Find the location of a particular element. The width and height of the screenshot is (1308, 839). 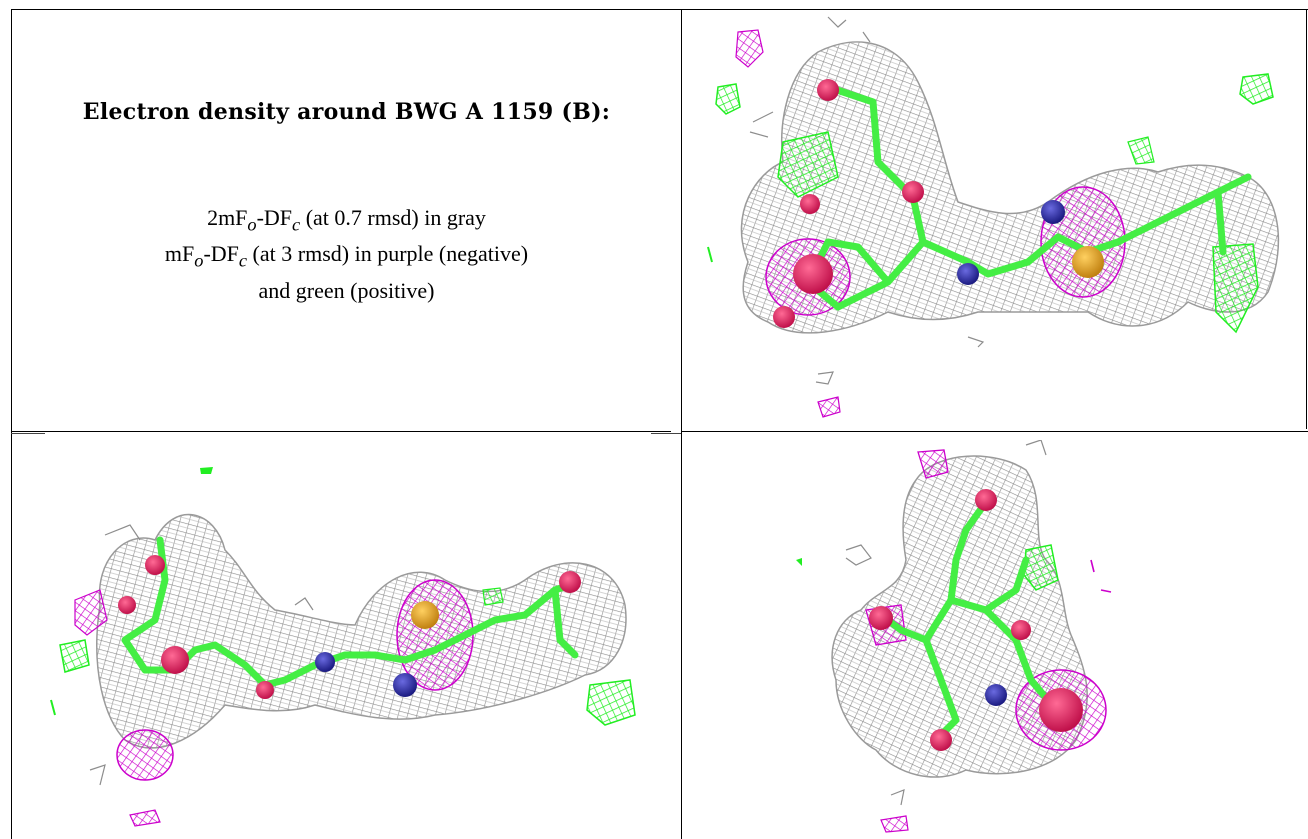

table-divider-horizontal-right is located at coordinates (994, 431).